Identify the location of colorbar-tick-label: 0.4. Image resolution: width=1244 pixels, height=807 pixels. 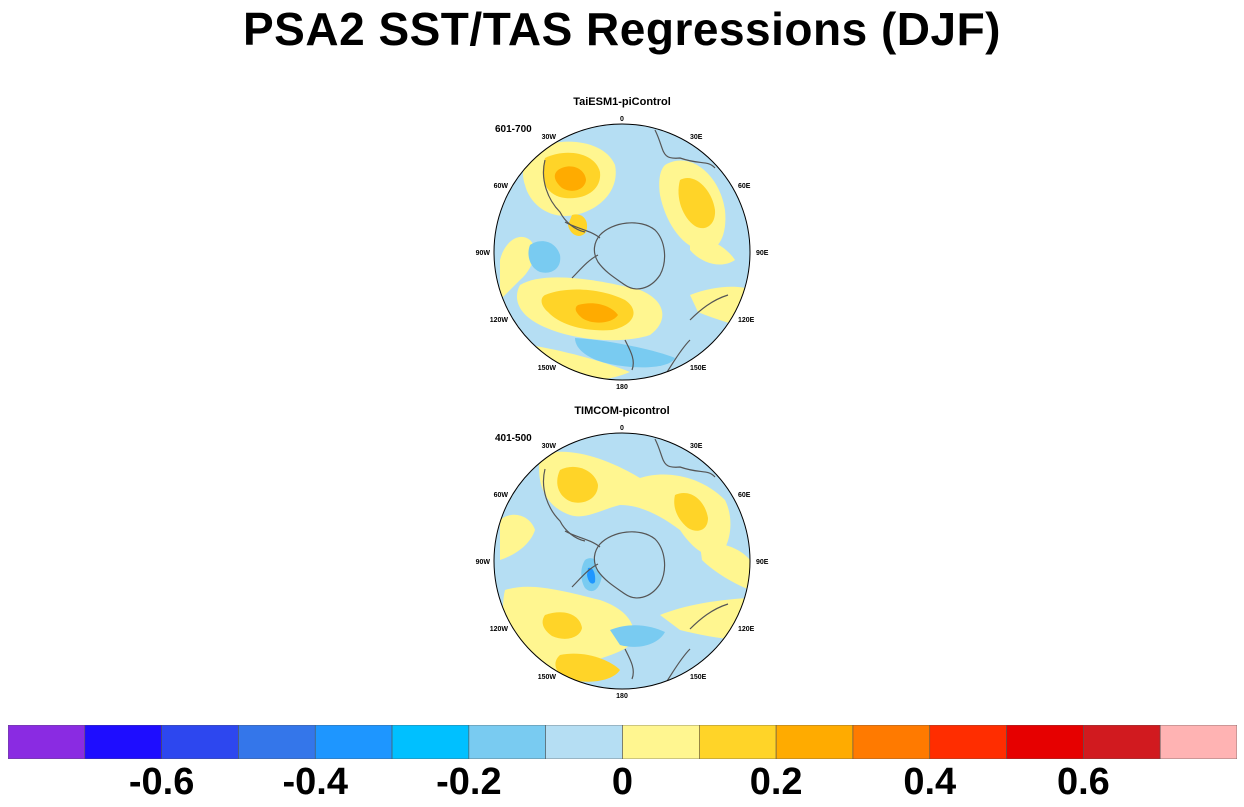
(930, 782).